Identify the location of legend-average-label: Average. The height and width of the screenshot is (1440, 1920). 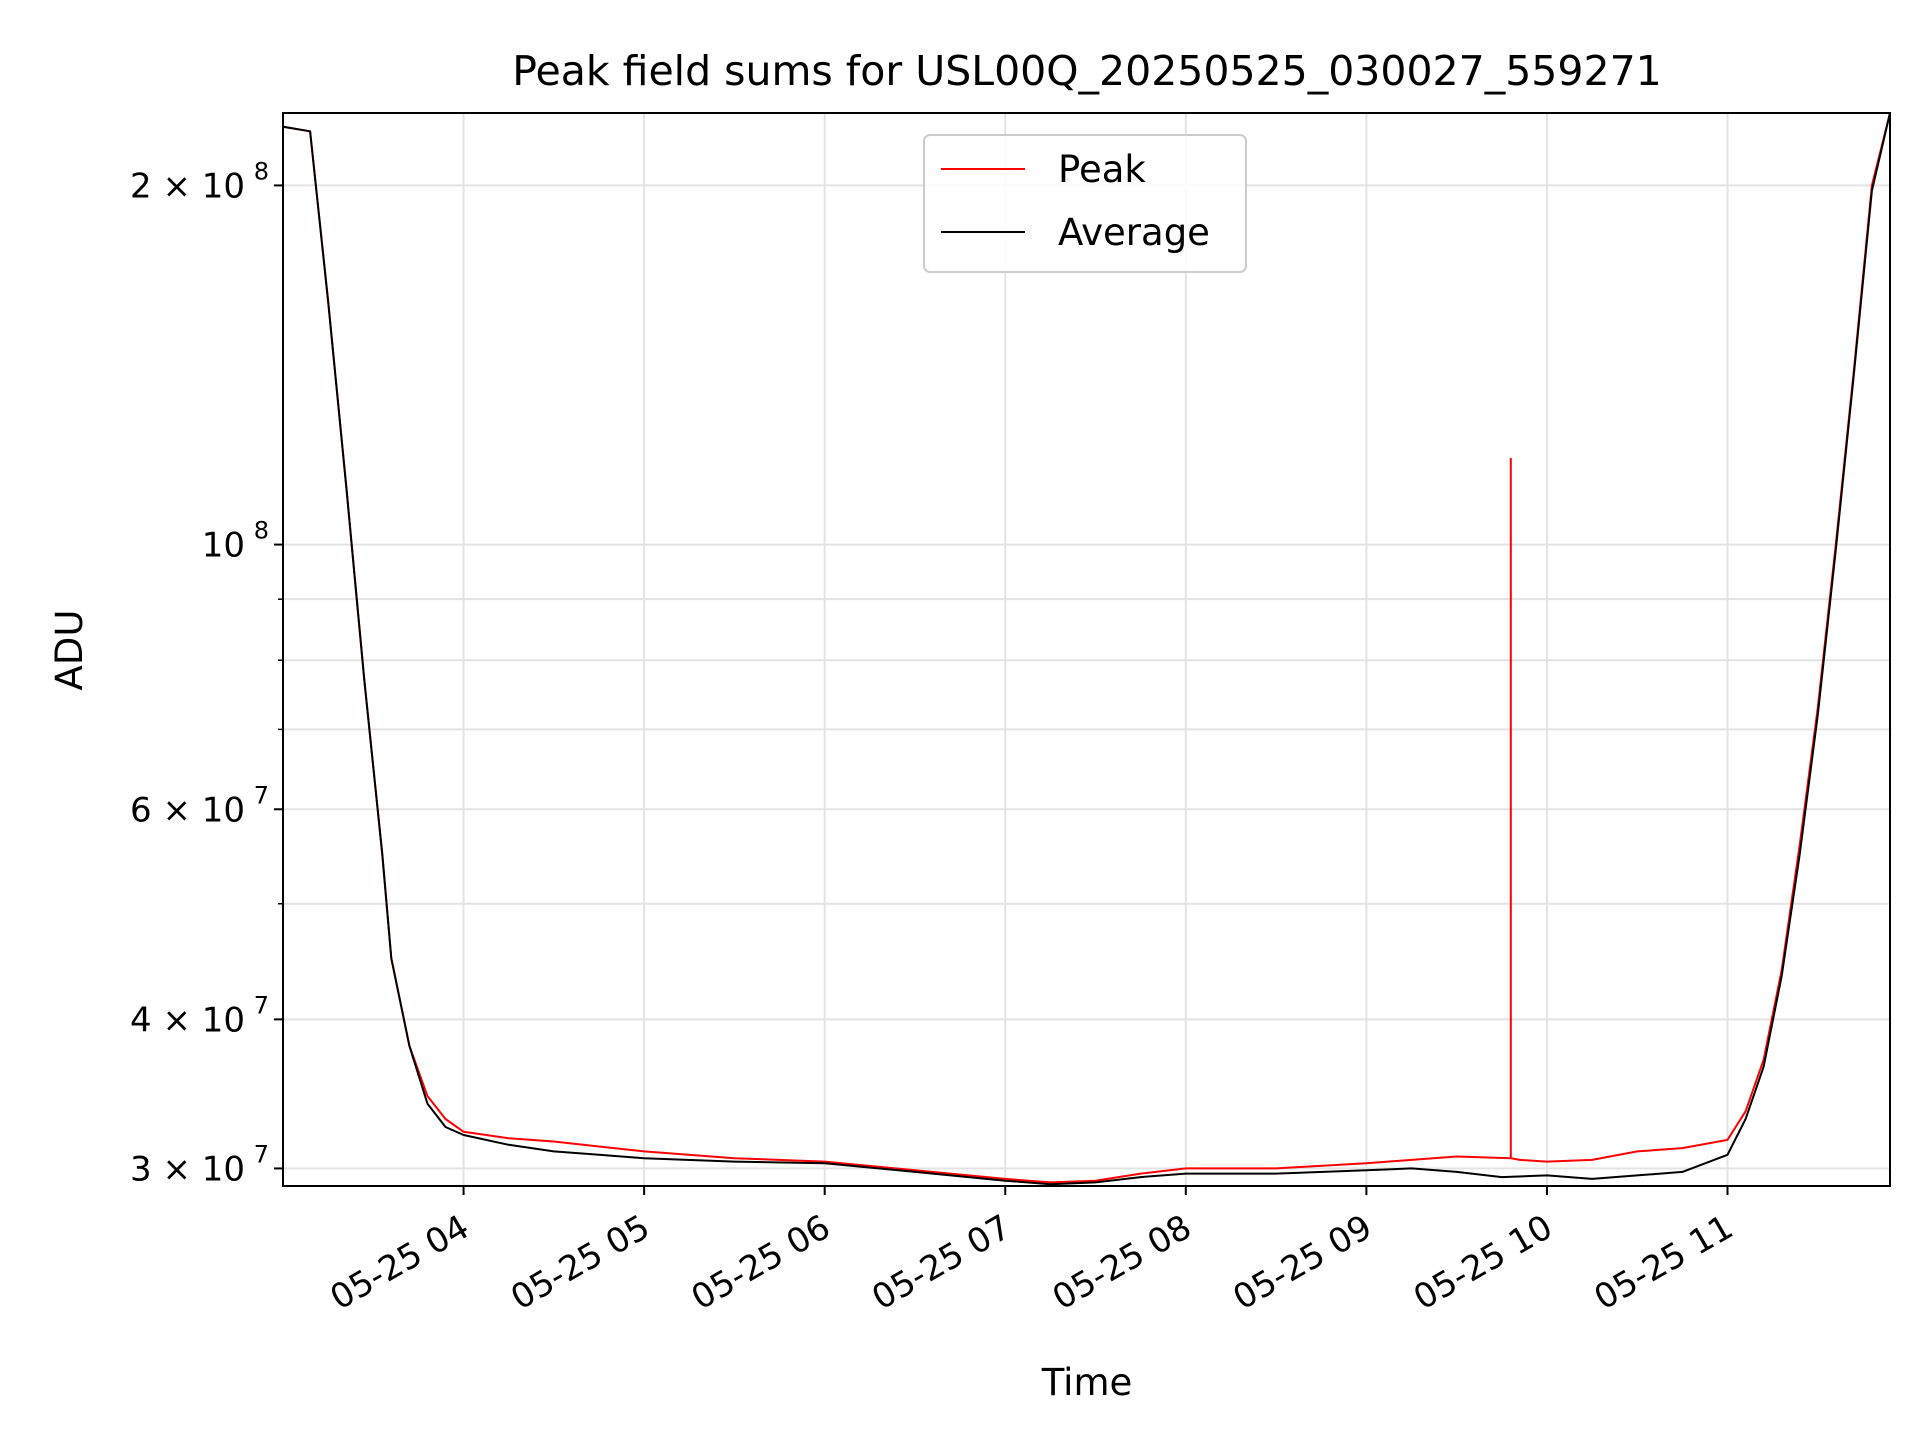
(1134, 232).